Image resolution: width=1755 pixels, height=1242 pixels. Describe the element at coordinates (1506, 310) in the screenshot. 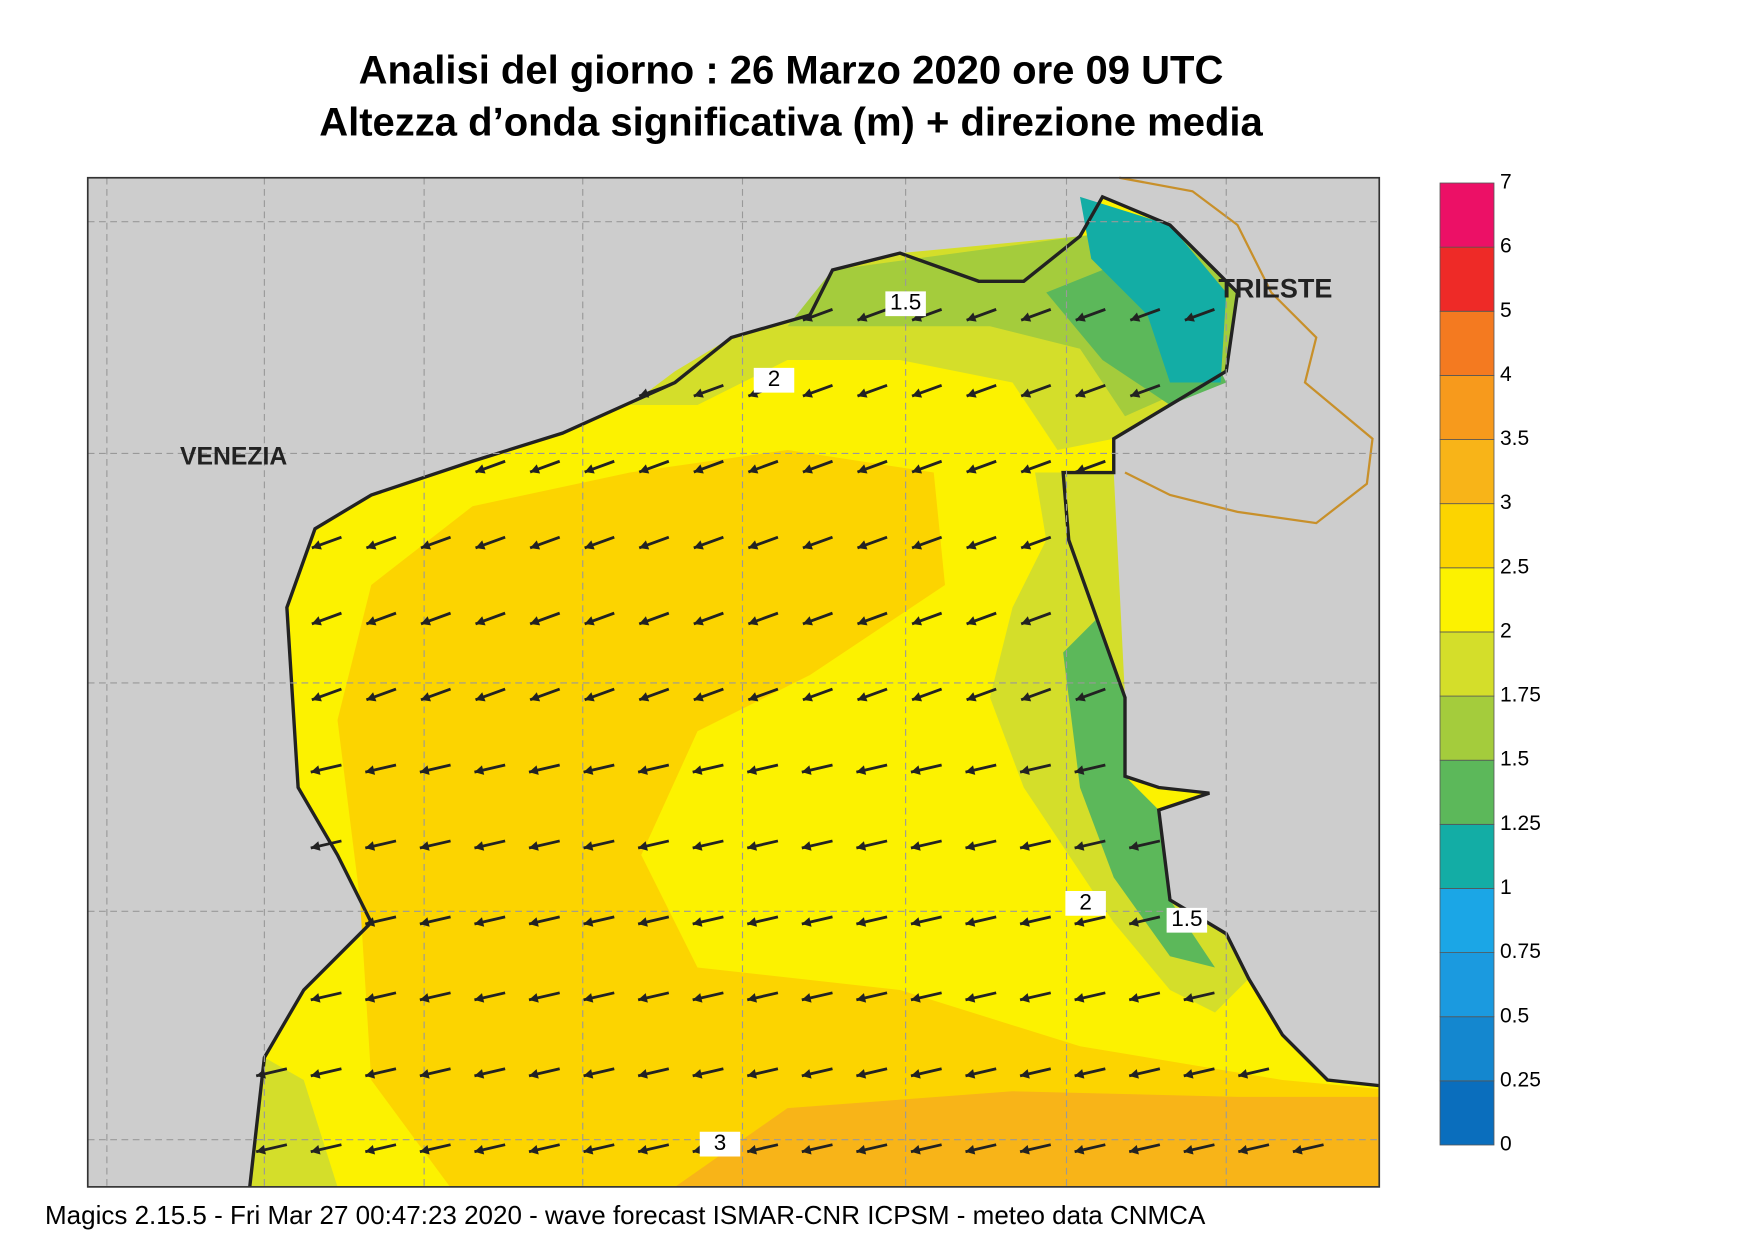

I see `colorbar-tick-label: 5` at that location.